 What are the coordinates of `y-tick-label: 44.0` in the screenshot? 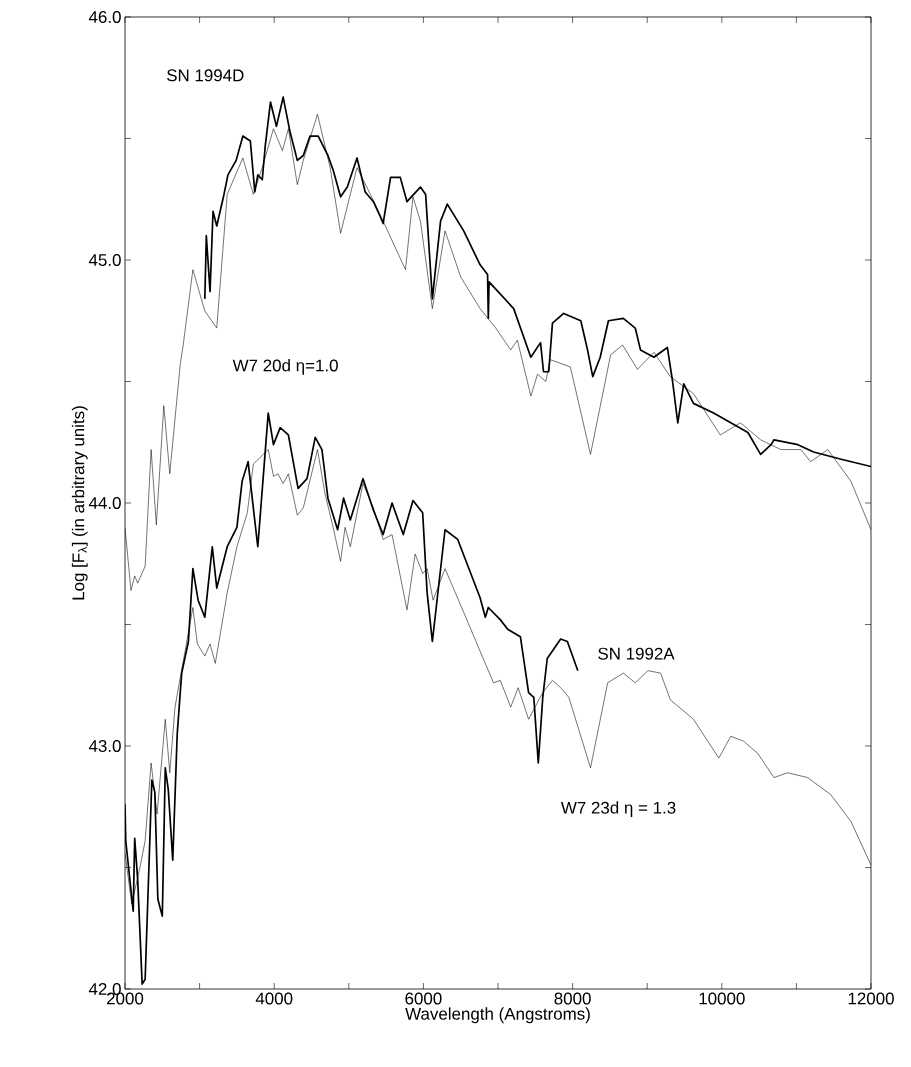 It's located at (104, 503).